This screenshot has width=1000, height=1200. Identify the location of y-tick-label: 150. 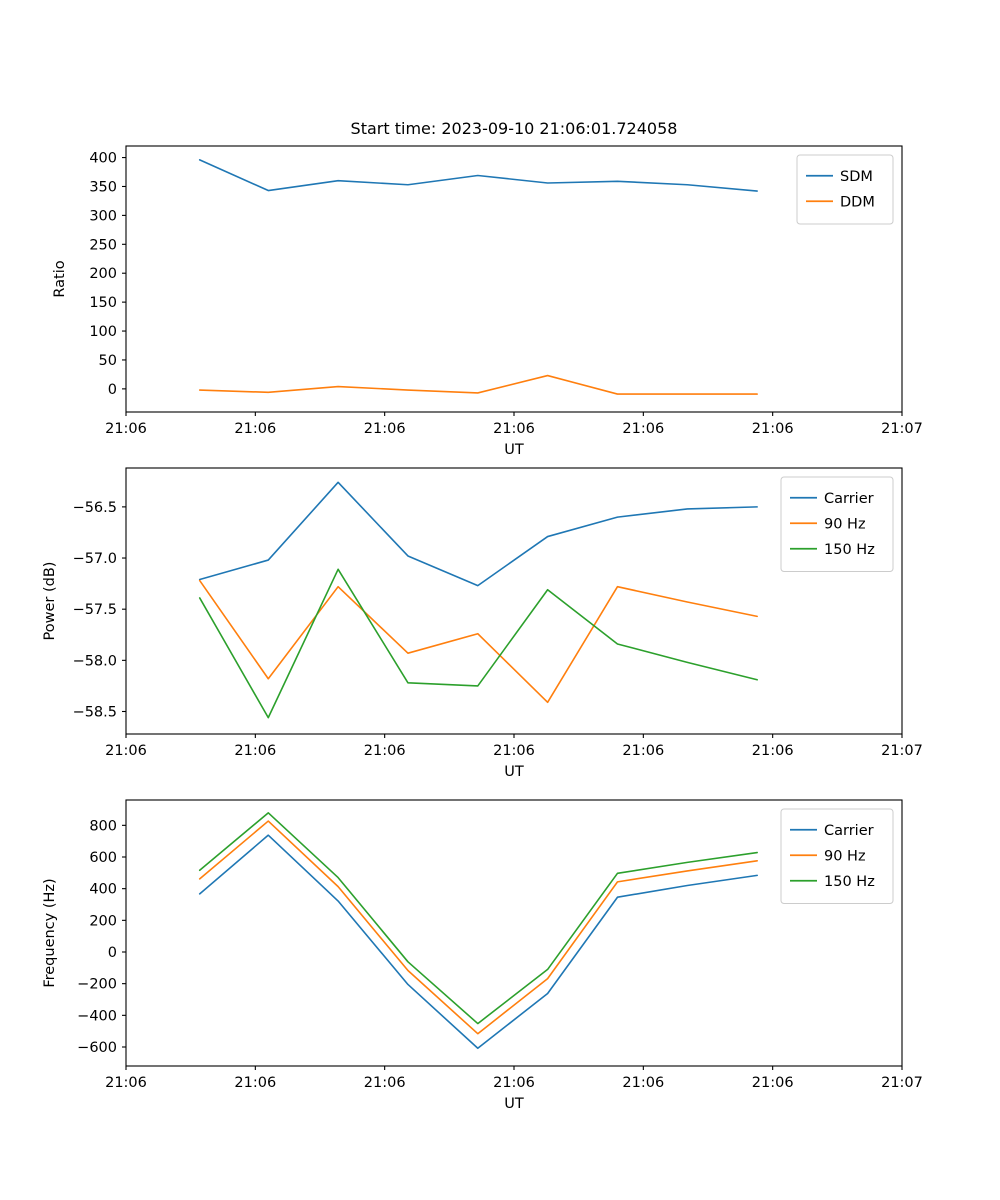
(103, 303).